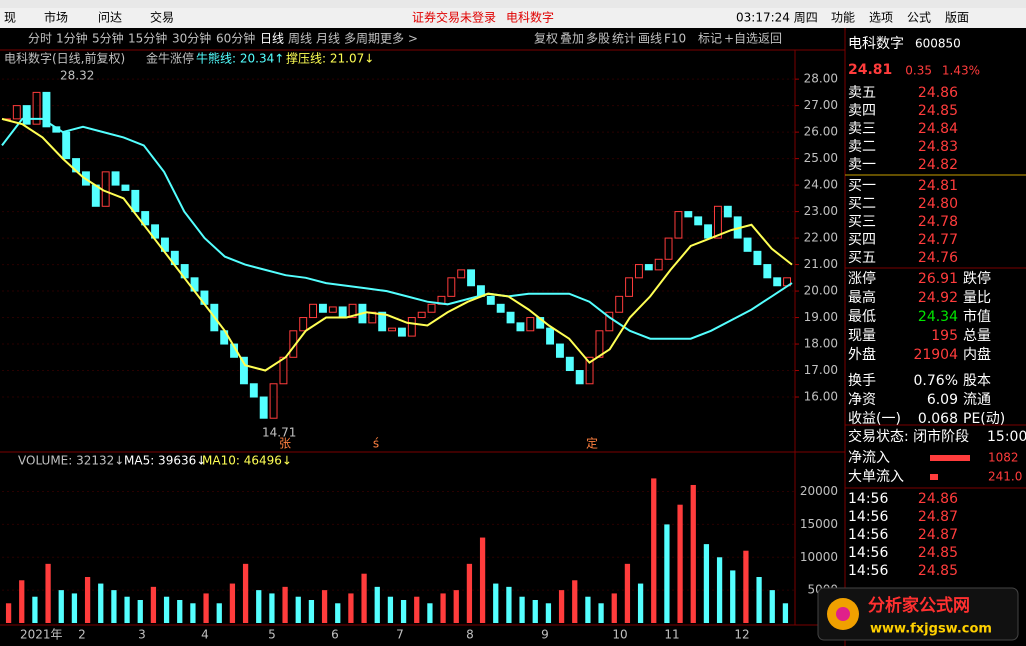 The width and height of the screenshot is (1026, 646). What do you see at coordinates (819, 557) in the screenshot?
I see `y-tick-label: 10000` at bounding box center [819, 557].